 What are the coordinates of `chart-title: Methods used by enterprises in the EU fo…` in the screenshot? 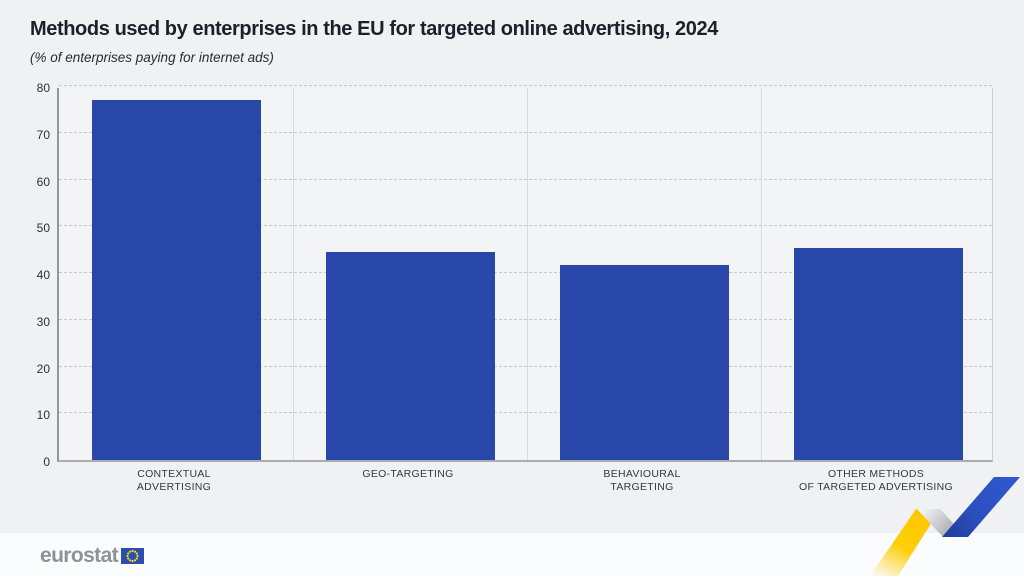 It's located at (374, 29).